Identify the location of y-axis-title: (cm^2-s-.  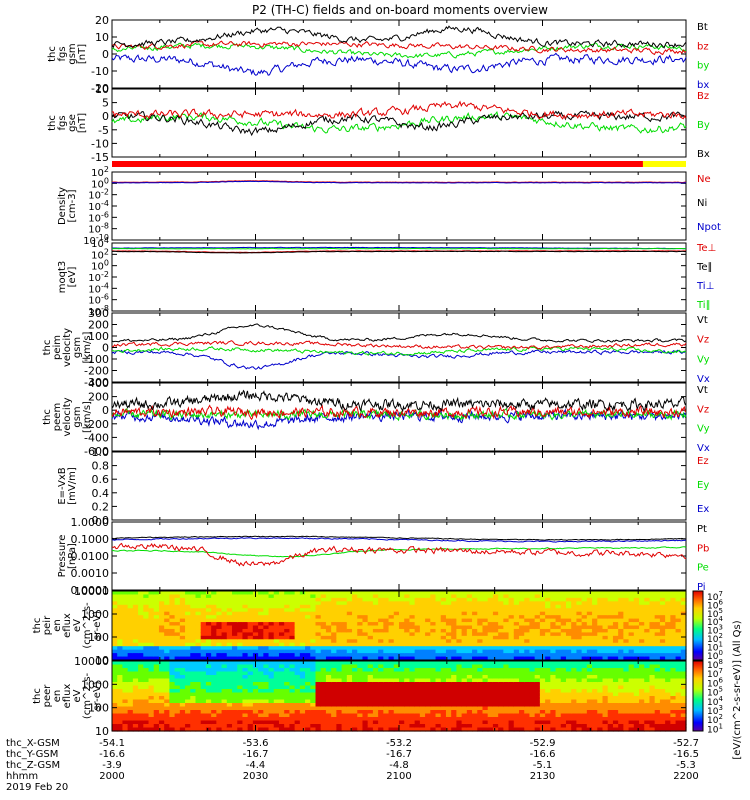
(87, 625).